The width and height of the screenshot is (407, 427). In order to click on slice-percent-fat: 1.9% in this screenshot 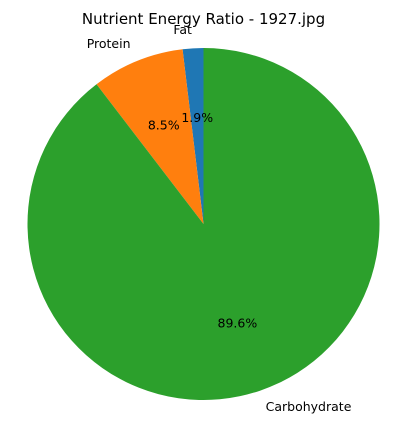, I will do `click(197, 117)`.